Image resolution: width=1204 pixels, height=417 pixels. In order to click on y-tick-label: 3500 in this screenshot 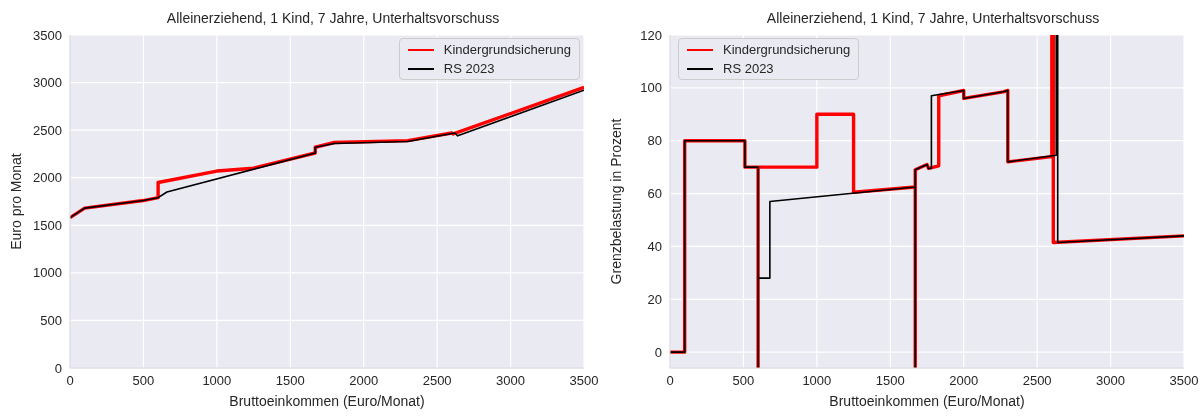, I will do `click(47, 35)`.